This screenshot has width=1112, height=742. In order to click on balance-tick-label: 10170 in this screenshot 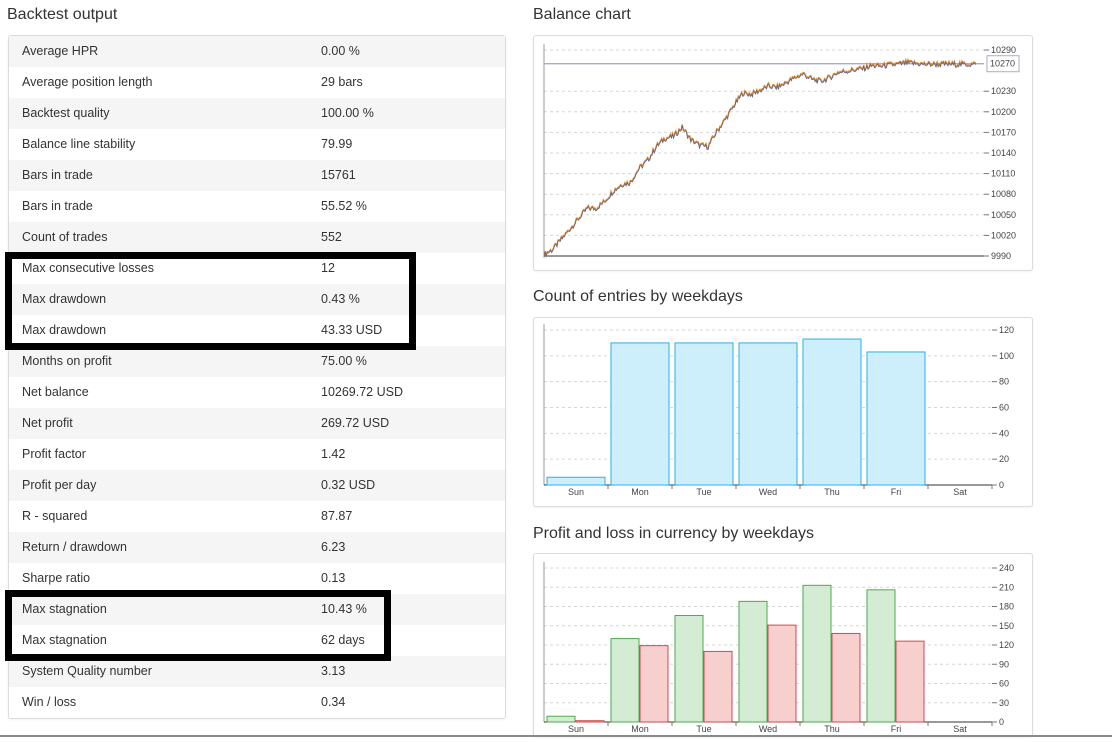, I will do `click(1003, 132)`.